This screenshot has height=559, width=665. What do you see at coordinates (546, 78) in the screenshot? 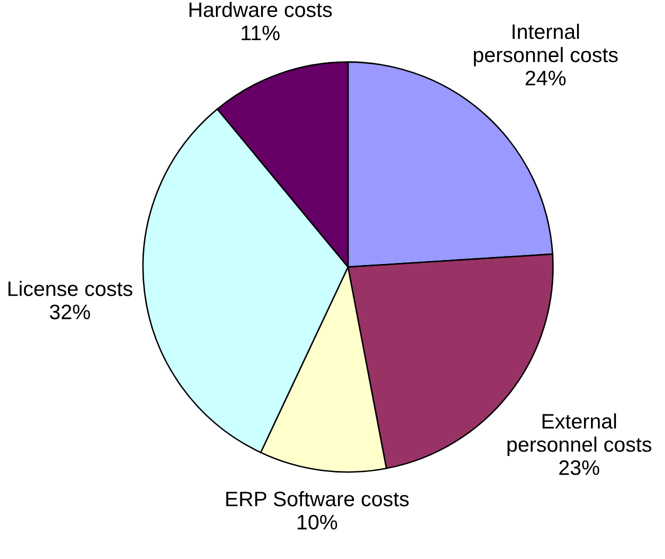
I see `data-label: 24%` at bounding box center [546, 78].